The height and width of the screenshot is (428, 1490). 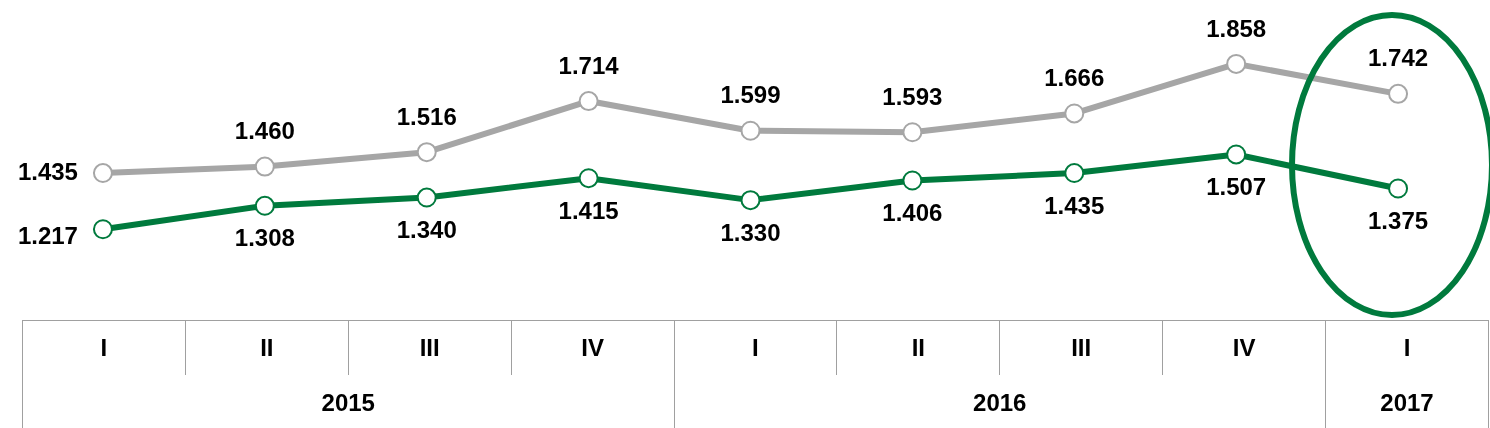 I want to click on text: 2015, so click(x=348, y=401).